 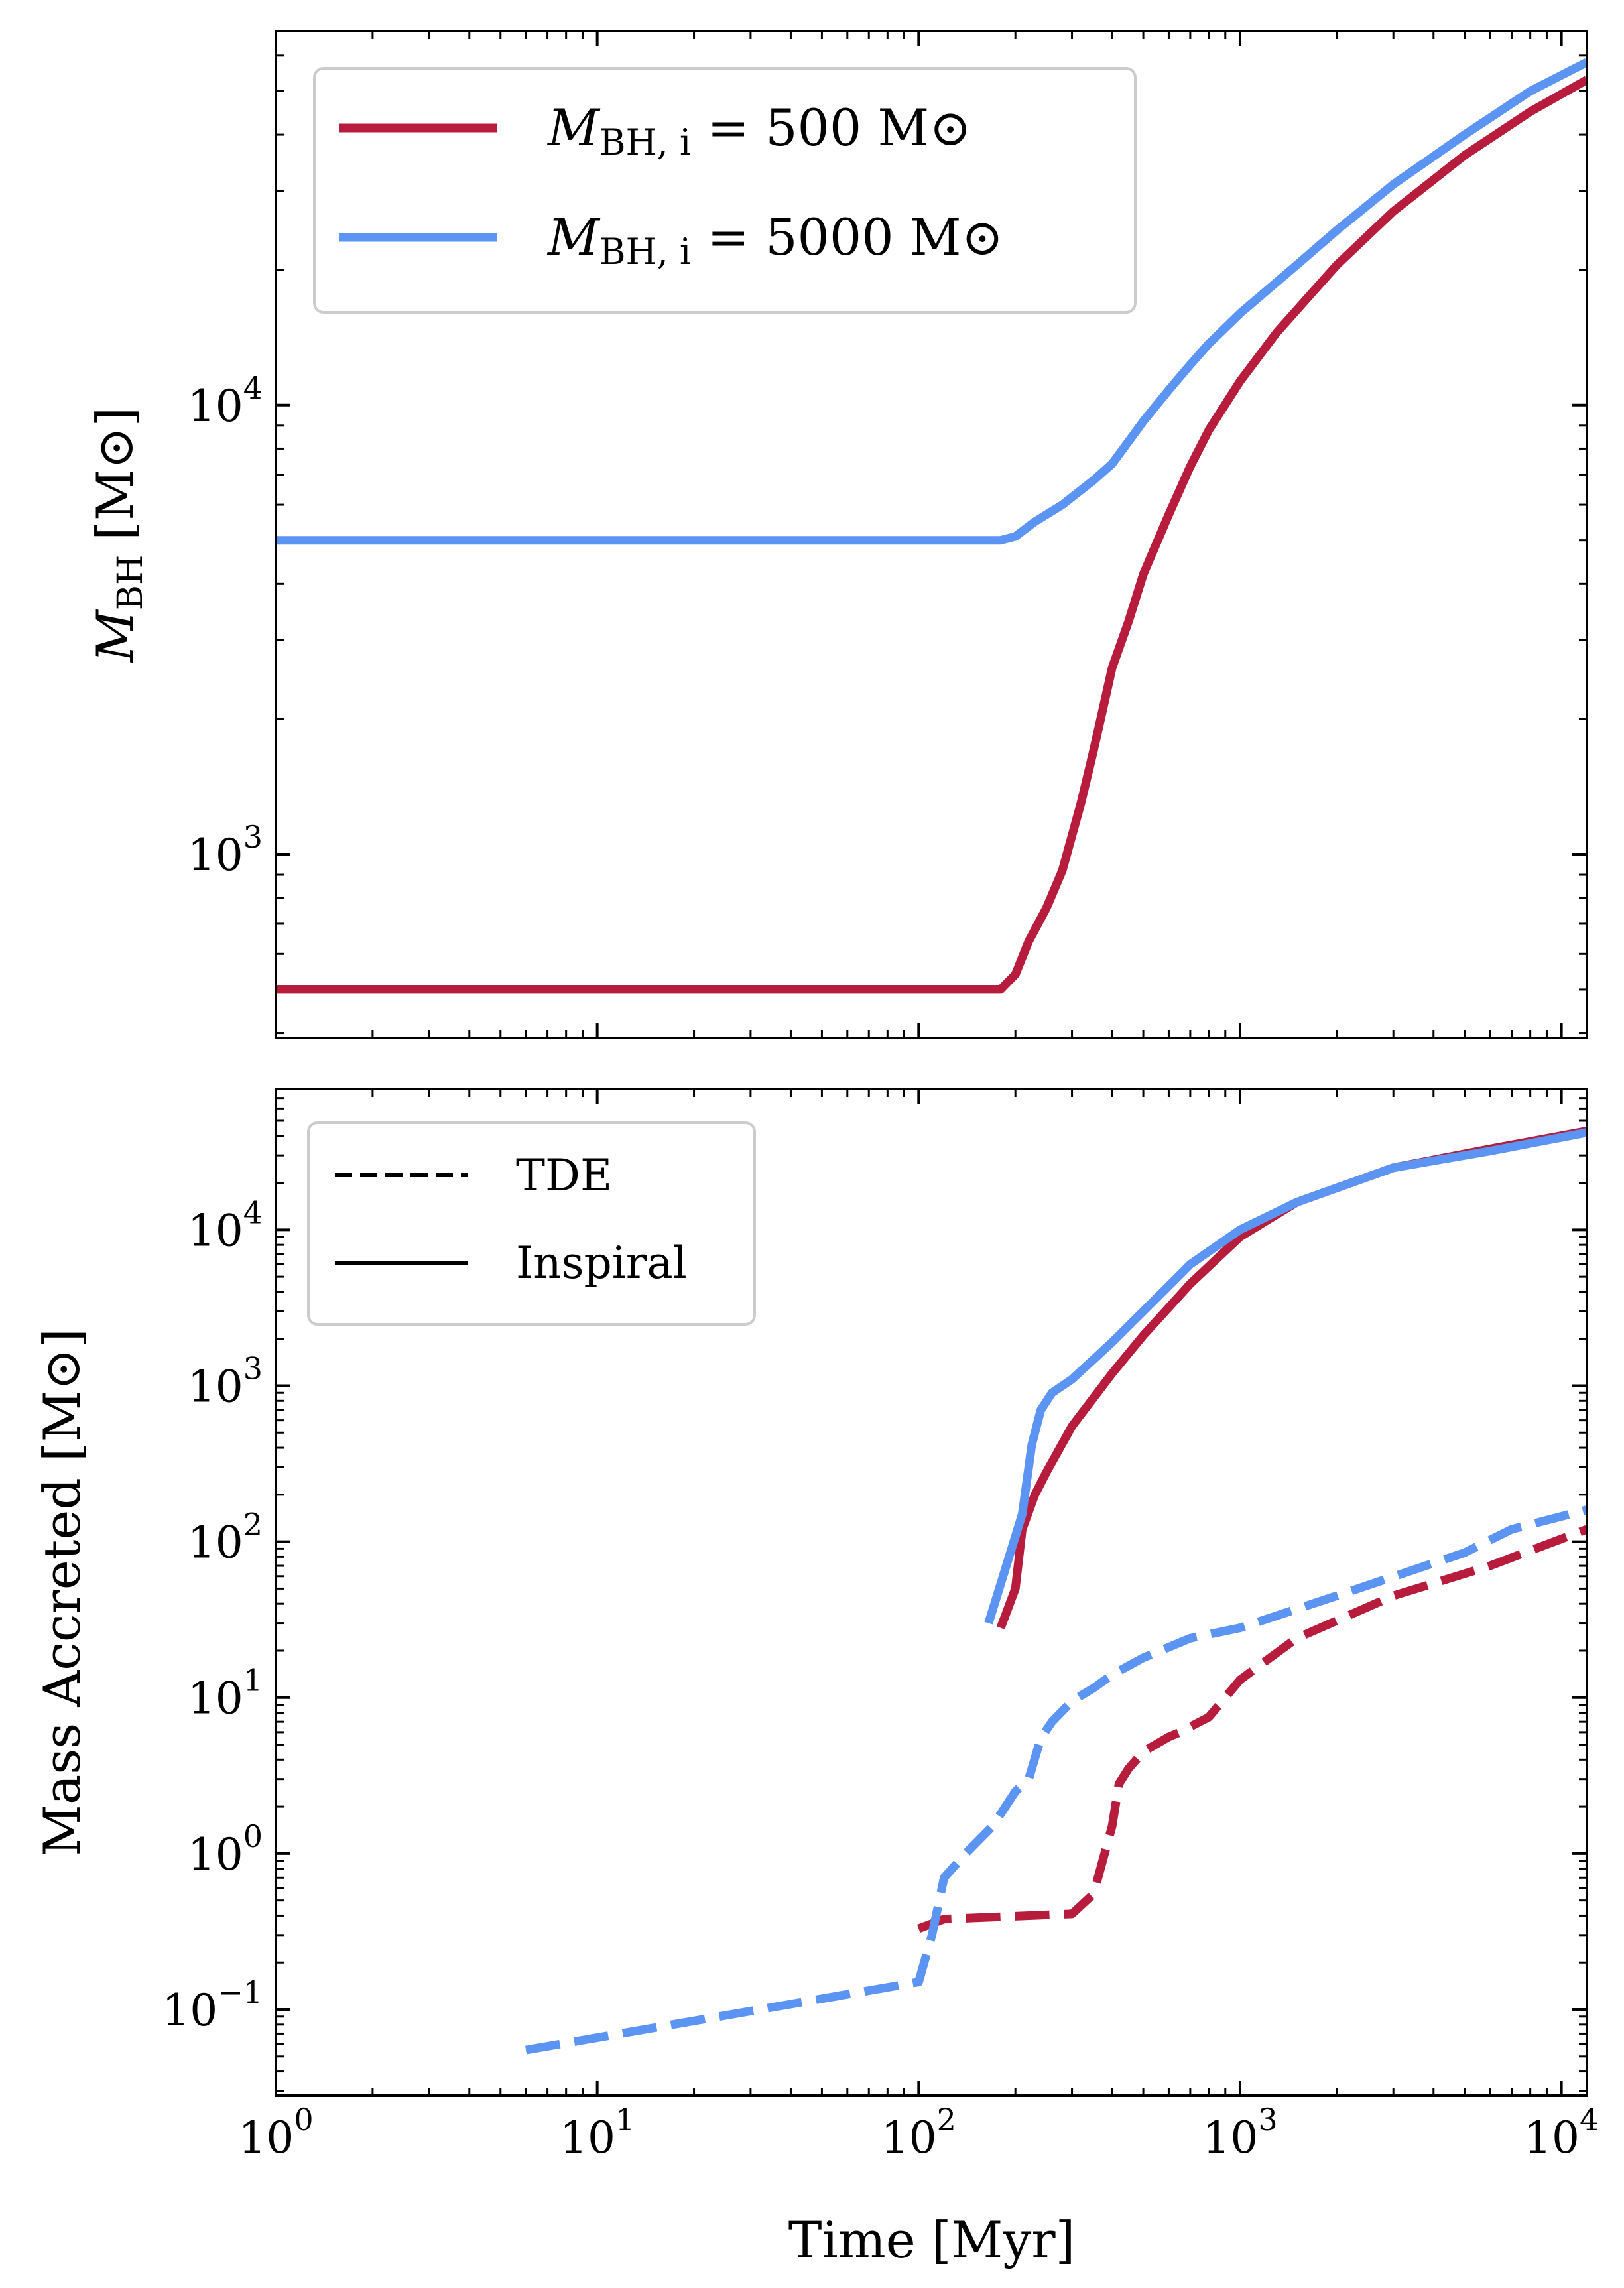 What do you see at coordinates (212, 1615) in the screenshot?
I see `bottom-ytick-labels: 10⁻¹ 10⁰ 10¹ 10² 10³ 10⁴` at bounding box center [212, 1615].